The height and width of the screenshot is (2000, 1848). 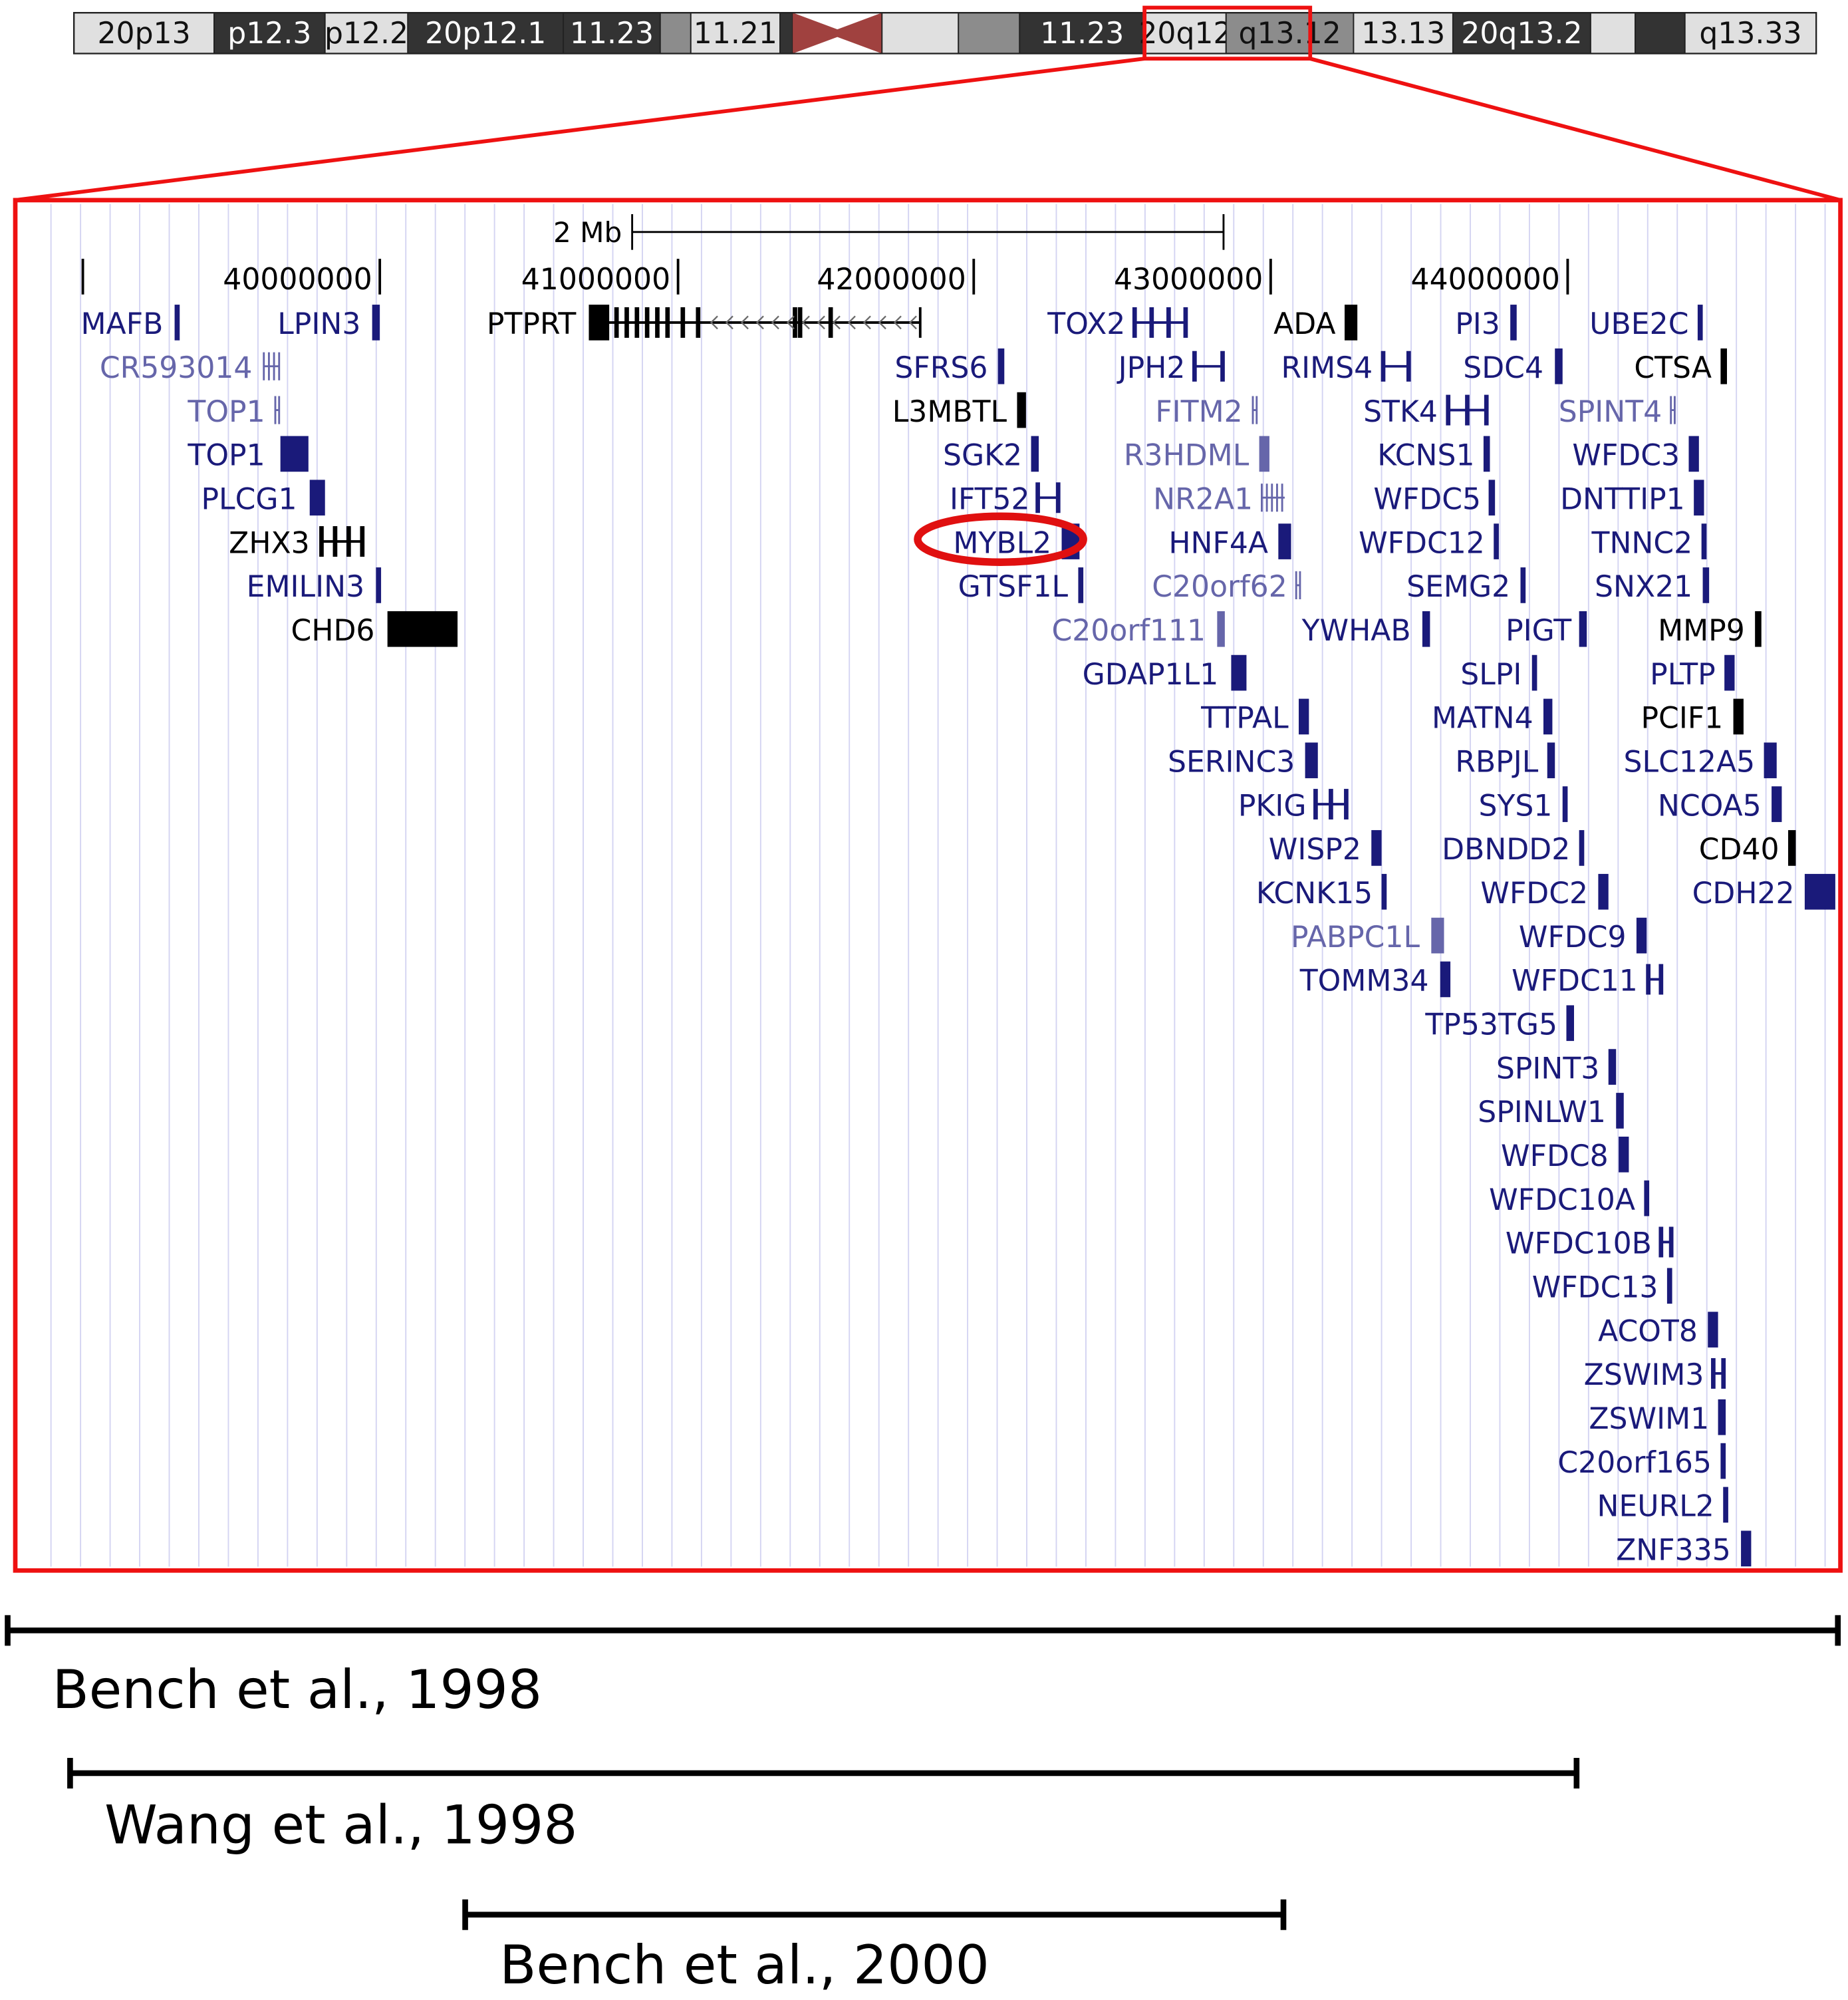 I want to click on gene-sgk2: SGK2, so click(x=991, y=455).